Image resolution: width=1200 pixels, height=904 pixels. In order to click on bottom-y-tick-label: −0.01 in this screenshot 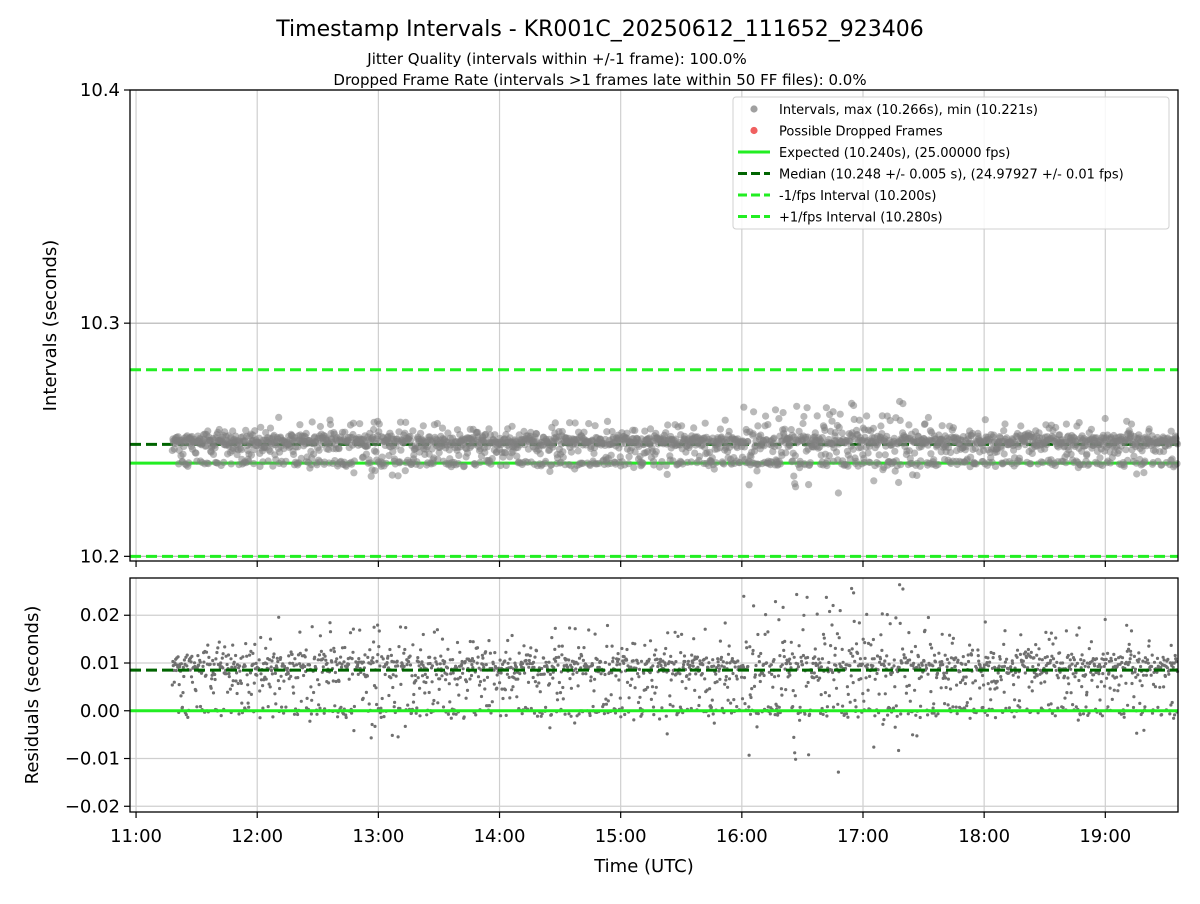, I will do `click(92, 759)`.